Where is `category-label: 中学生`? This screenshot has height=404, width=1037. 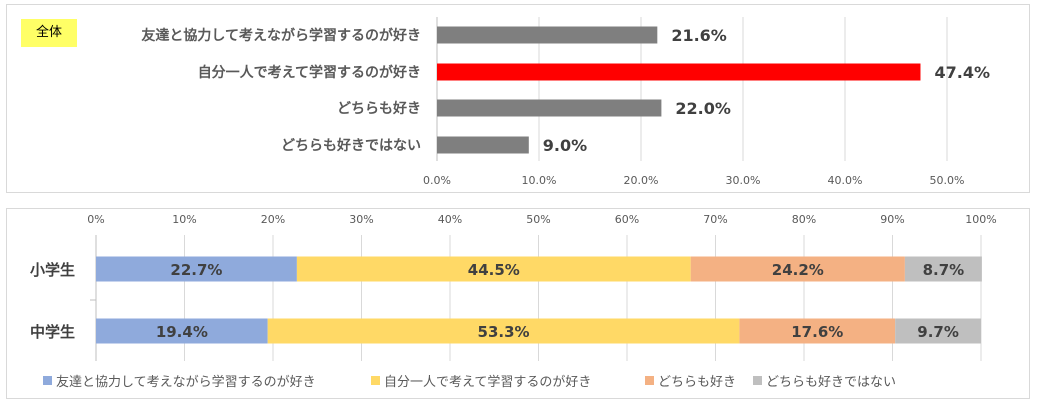
category-label: 中学生 is located at coordinates (52, 332).